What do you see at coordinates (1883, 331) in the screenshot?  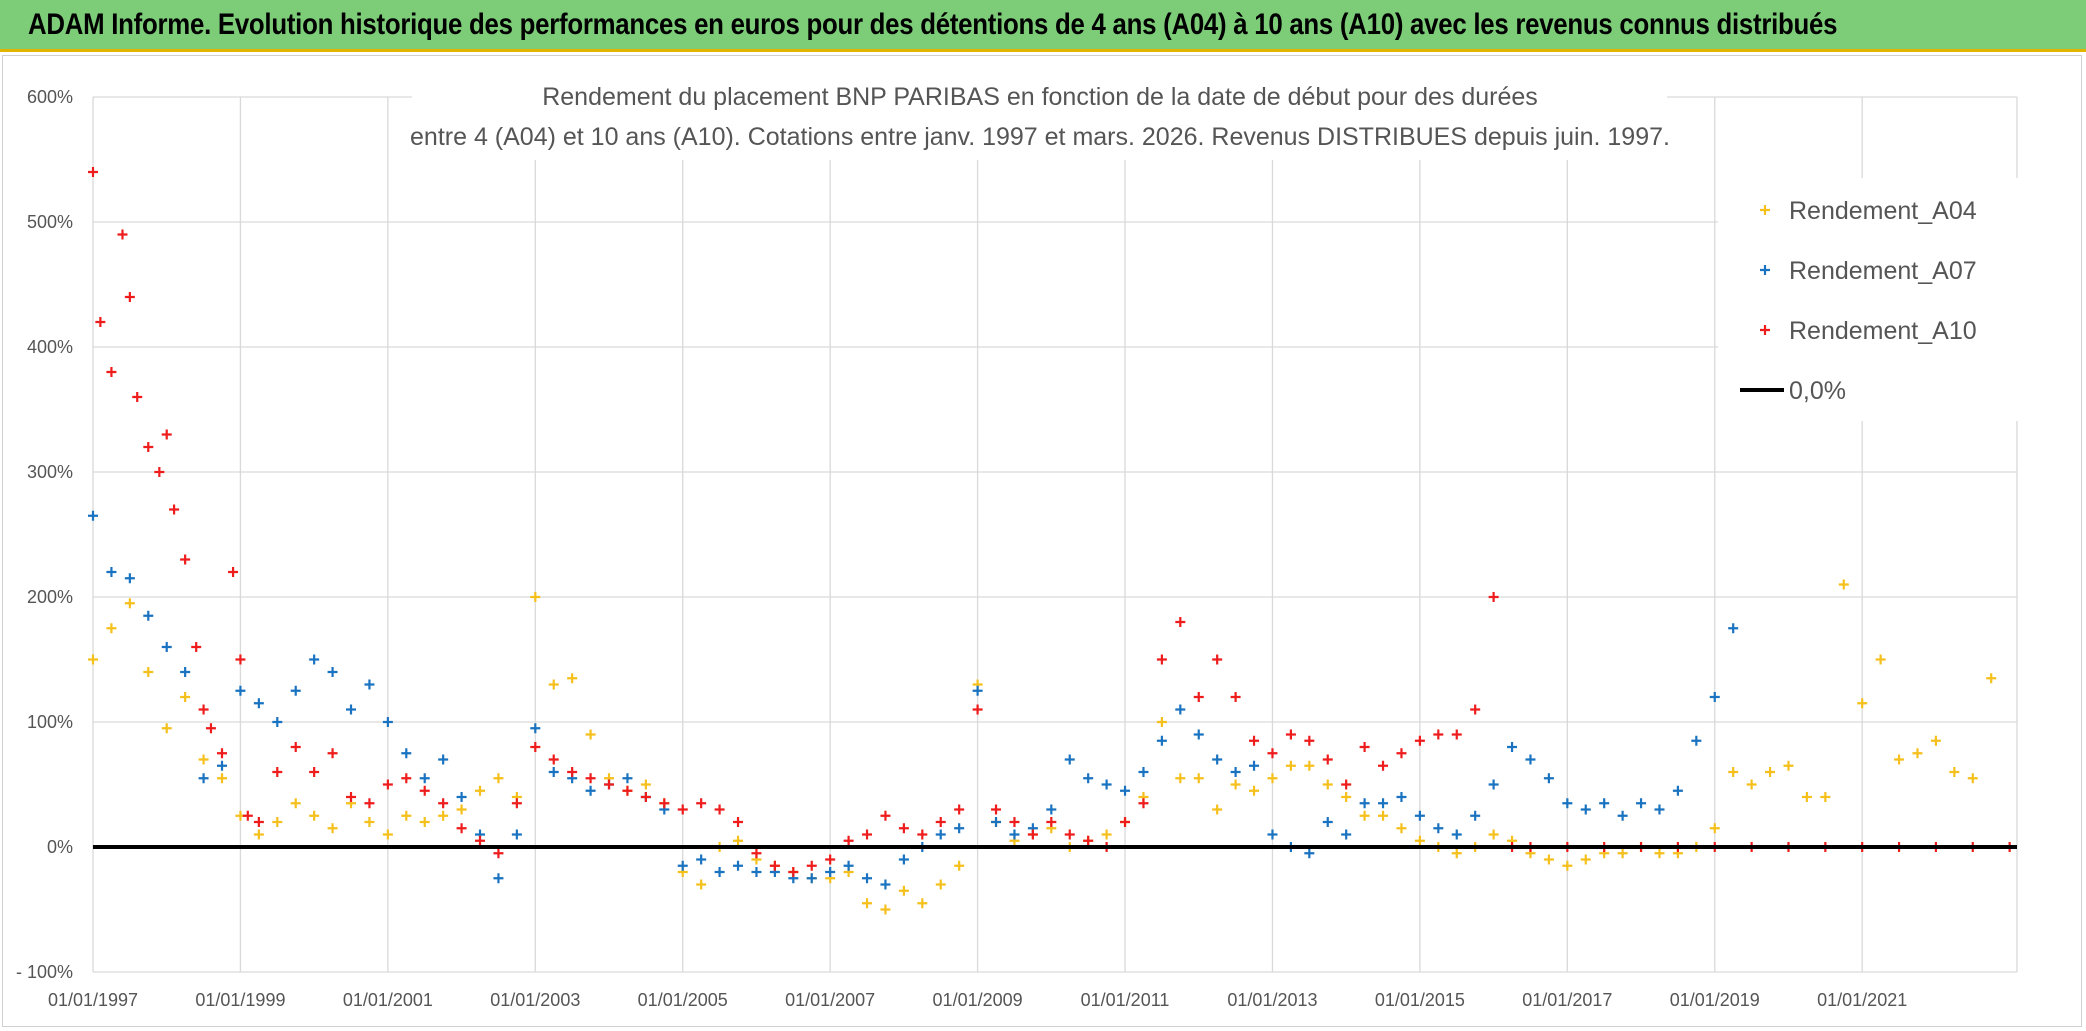 I see `legend-label-a10: Rendement_A10` at bounding box center [1883, 331].